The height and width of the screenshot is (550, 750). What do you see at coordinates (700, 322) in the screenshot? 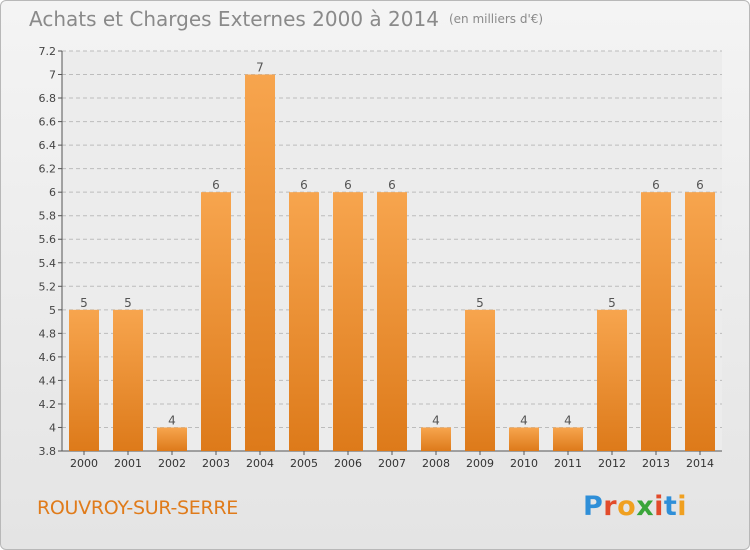
I see `bar-2014` at bounding box center [700, 322].